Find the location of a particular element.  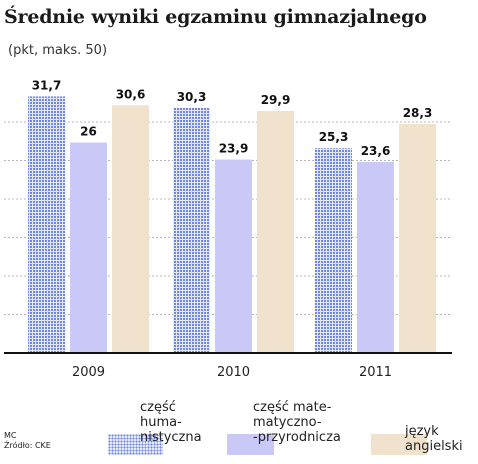

data-label-2010-series-2: 29,9 is located at coordinates (276, 100).